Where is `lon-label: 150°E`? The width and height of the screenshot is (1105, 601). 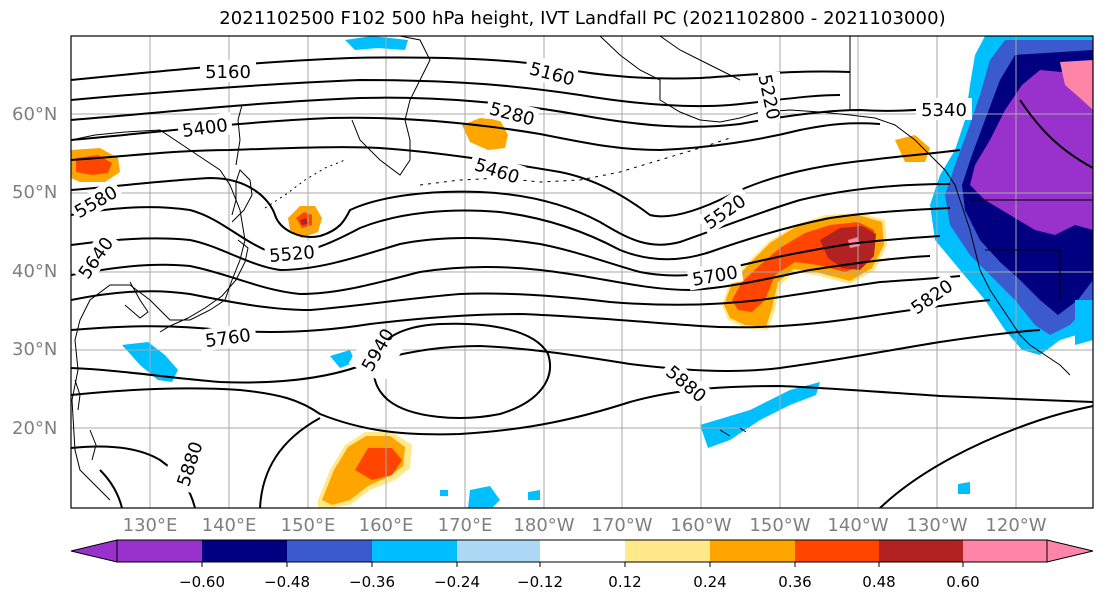 lon-label: 150°E is located at coordinates (308, 525).